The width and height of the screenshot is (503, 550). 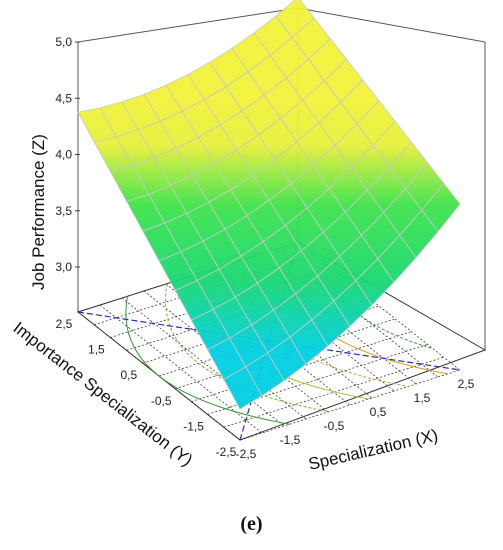 What do you see at coordinates (63, 98) in the screenshot?
I see `z-tick-label: 4,5` at bounding box center [63, 98].